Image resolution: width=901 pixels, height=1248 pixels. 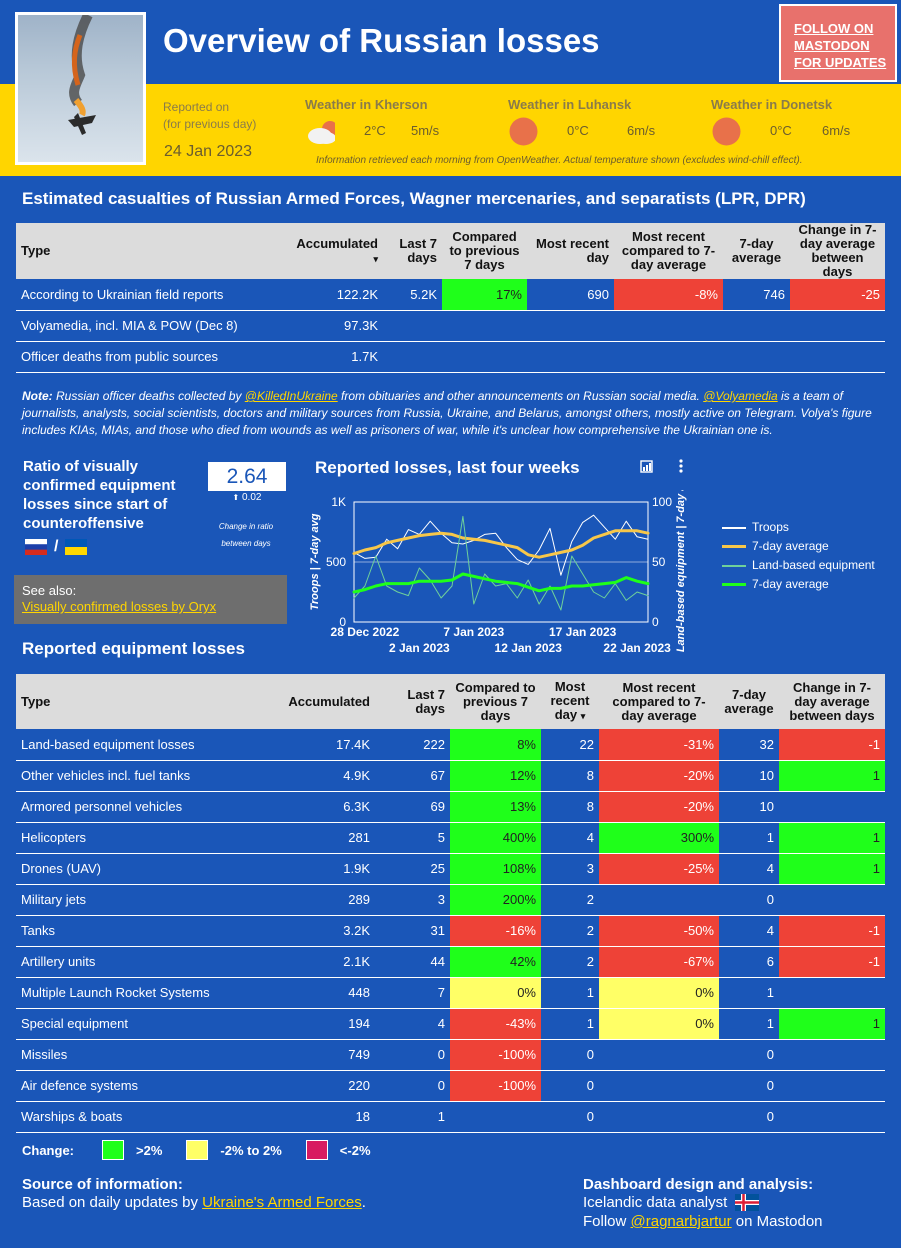 I want to click on follow-line-1: FOLLOW ON, so click(x=834, y=28).